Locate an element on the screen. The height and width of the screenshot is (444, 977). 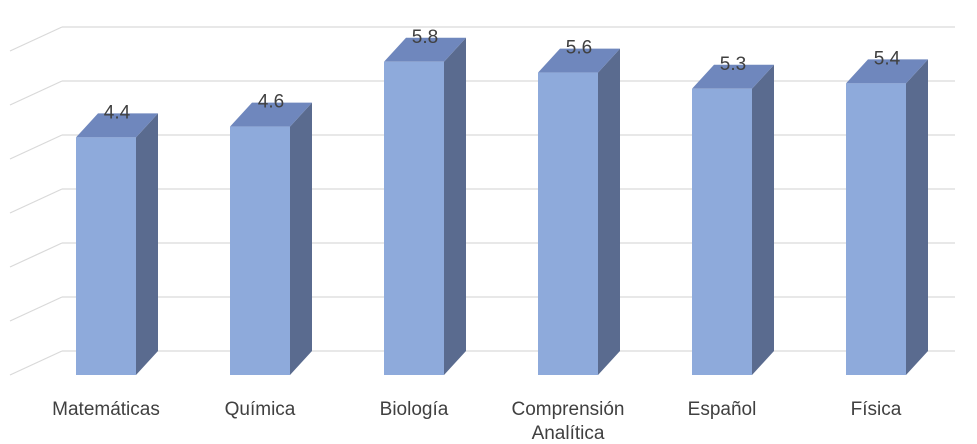
x-tick-label-line: Química is located at coordinates (260, 409).